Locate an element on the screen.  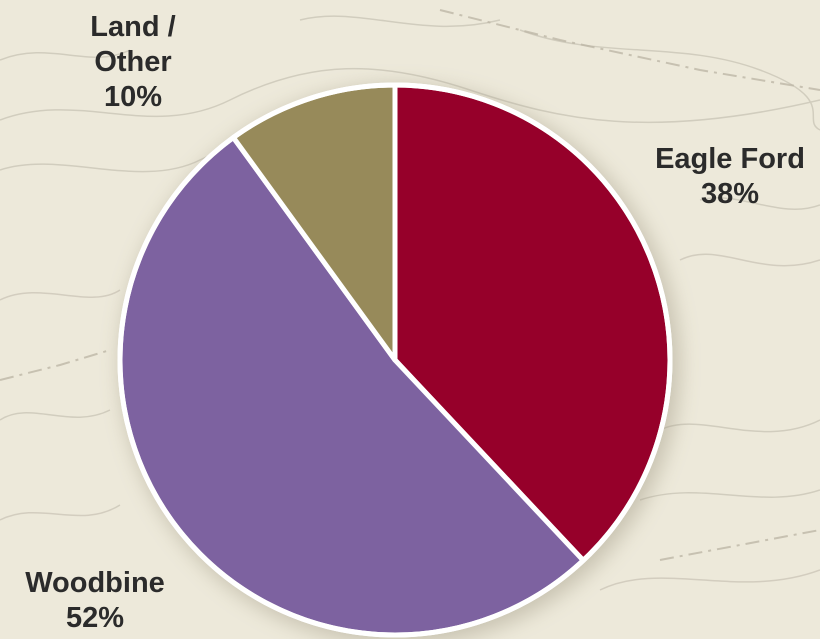
slice-label-text: Other is located at coordinates (133, 62).